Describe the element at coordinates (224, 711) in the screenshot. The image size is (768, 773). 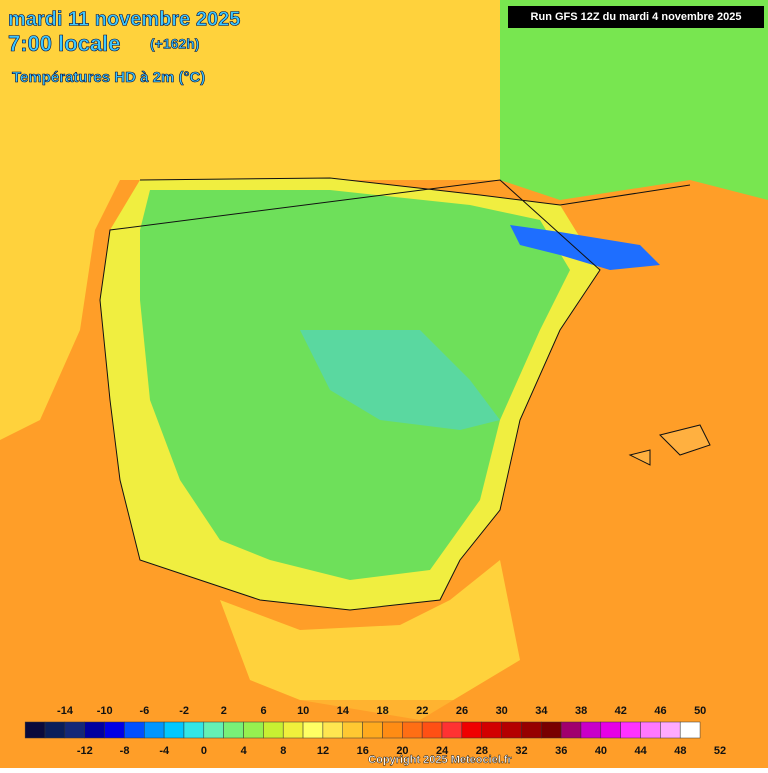
I see `colorbar-label: 2` at that location.